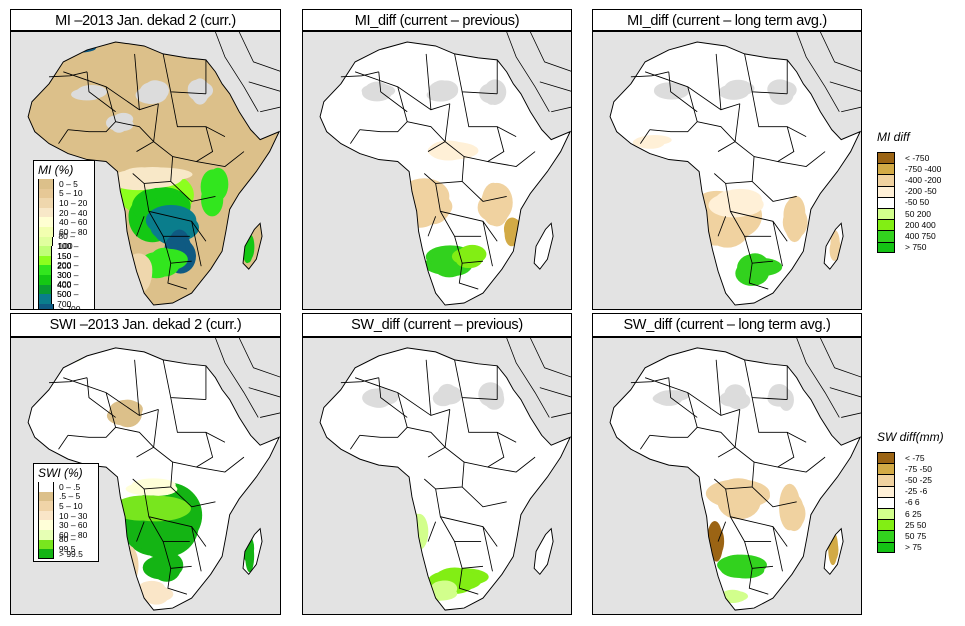 This screenshot has width=965, height=626. What do you see at coordinates (145, 20) in the screenshot?
I see `panel-title: MI –2013 Jan. dekad 2 (curr.)` at bounding box center [145, 20].